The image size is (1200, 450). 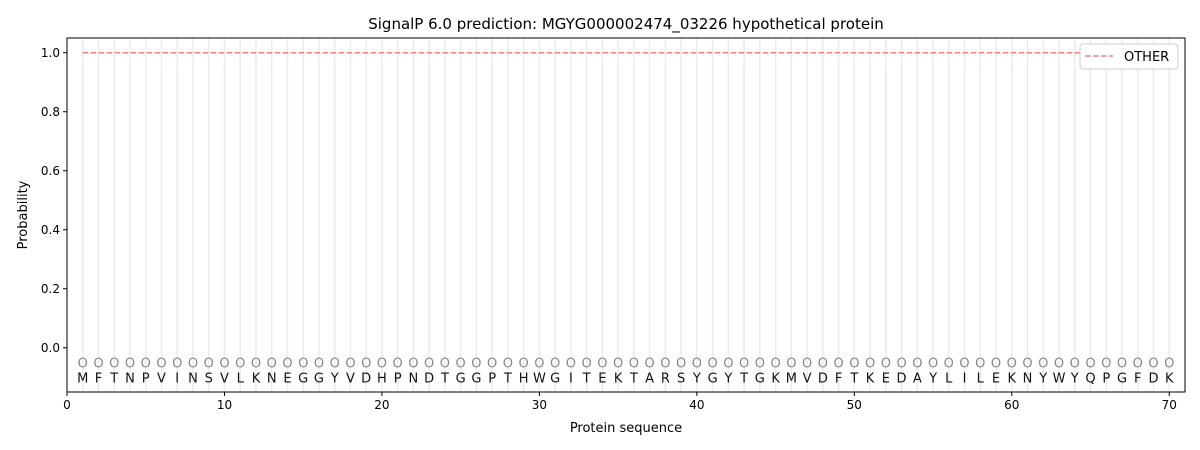 I want to click on x-tick-label: 20, so click(x=381, y=405).